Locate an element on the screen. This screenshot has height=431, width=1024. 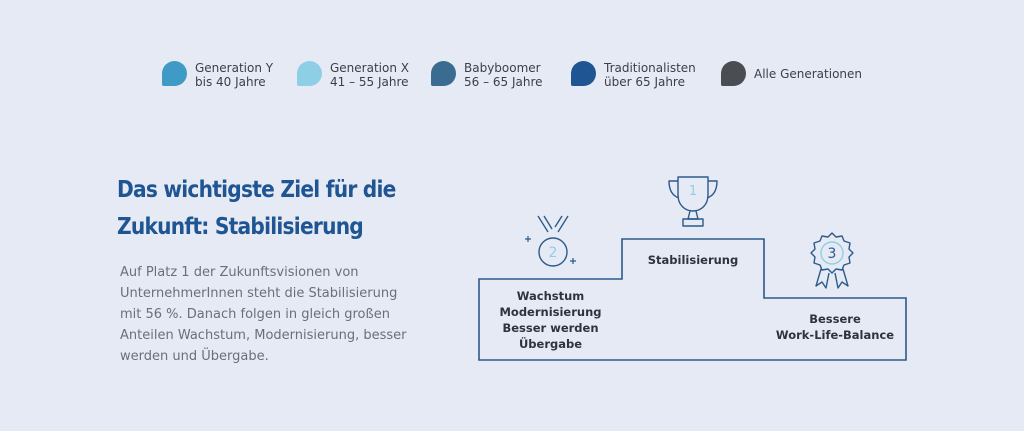
headline-line1: Das wichtigste Ziel für die is located at coordinates (256, 189).